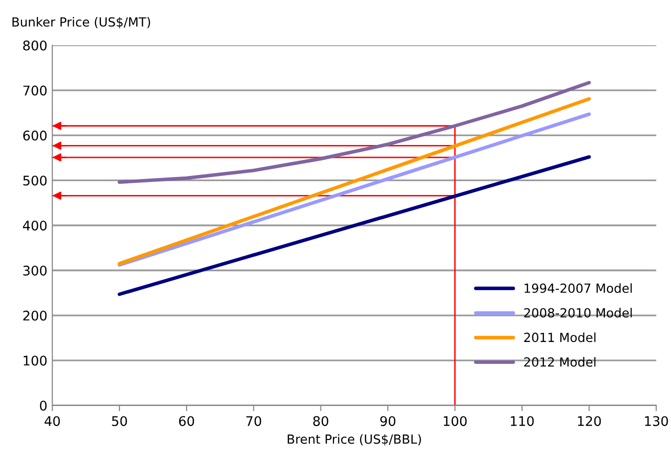  Describe the element at coordinates (35, 181) in the screenshot. I see `y-tick-label: 500` at that location.